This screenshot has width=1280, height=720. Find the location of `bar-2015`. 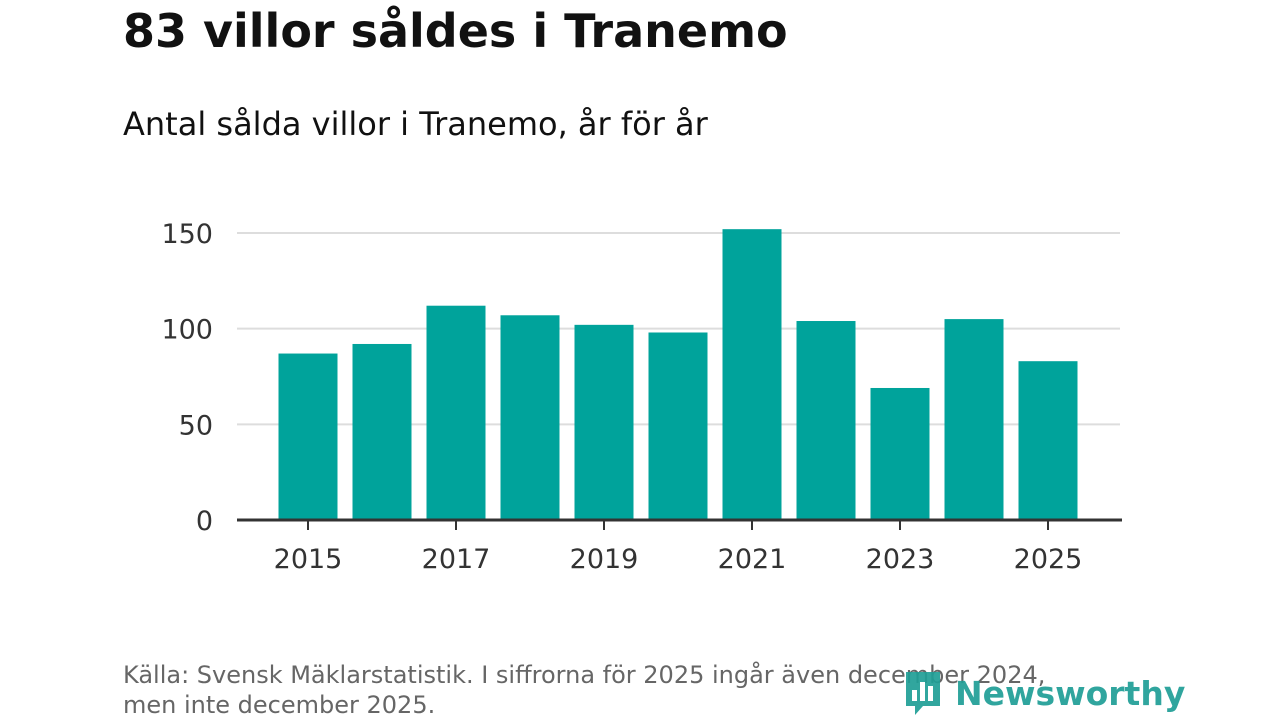

bar-2015 is located at coordinates (308, 436).